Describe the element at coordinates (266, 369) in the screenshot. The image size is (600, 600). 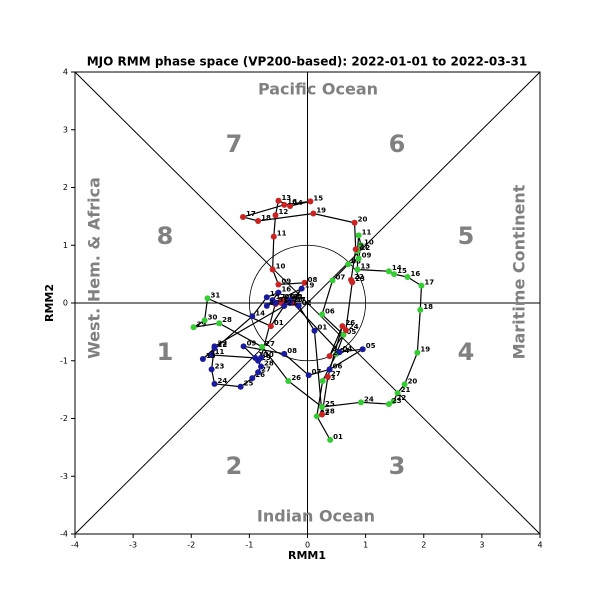
I see `day-label: 27` at that location.